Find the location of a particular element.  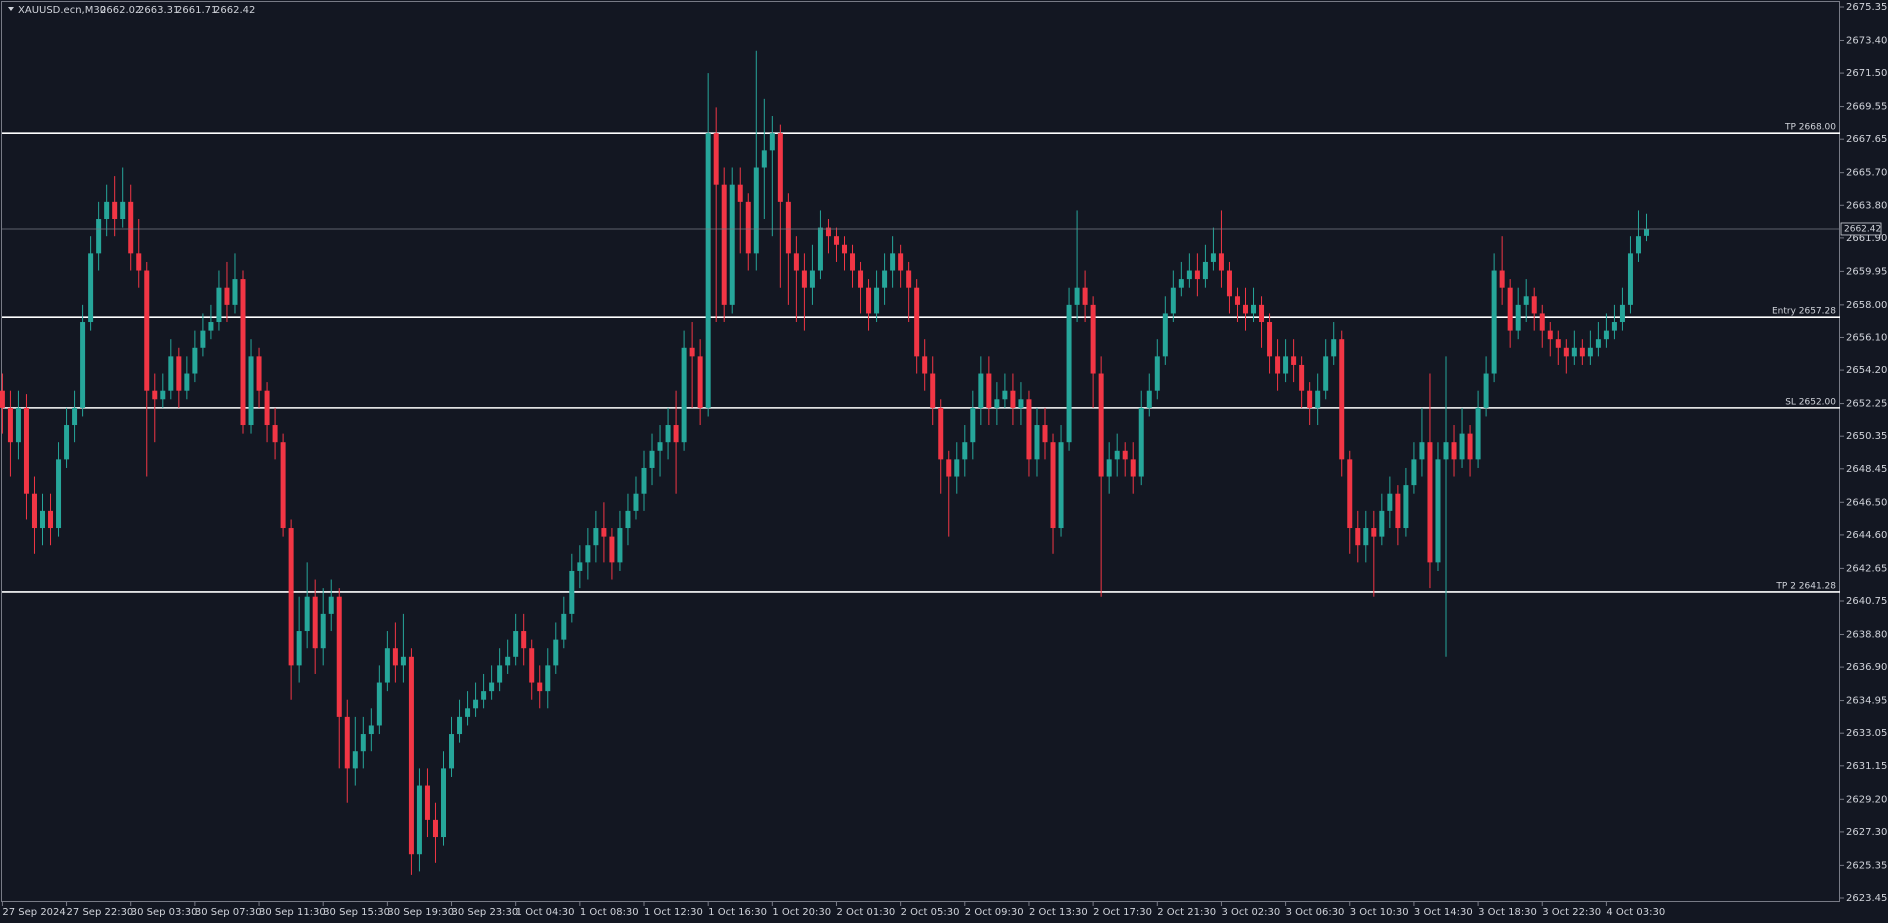

y-tick-label: 2658.00 is located at coordinates (1866, 305).